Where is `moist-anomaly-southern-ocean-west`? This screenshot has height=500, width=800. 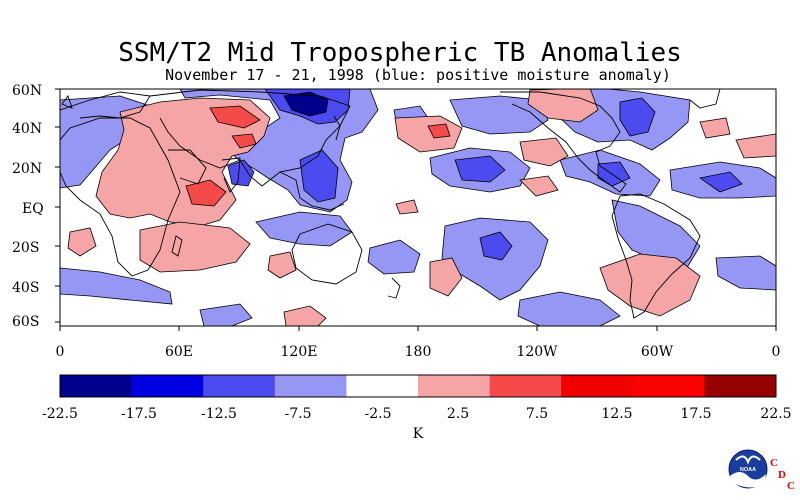 moist-anomaly-southern-ocean-west is located at coordinates (226, 314).